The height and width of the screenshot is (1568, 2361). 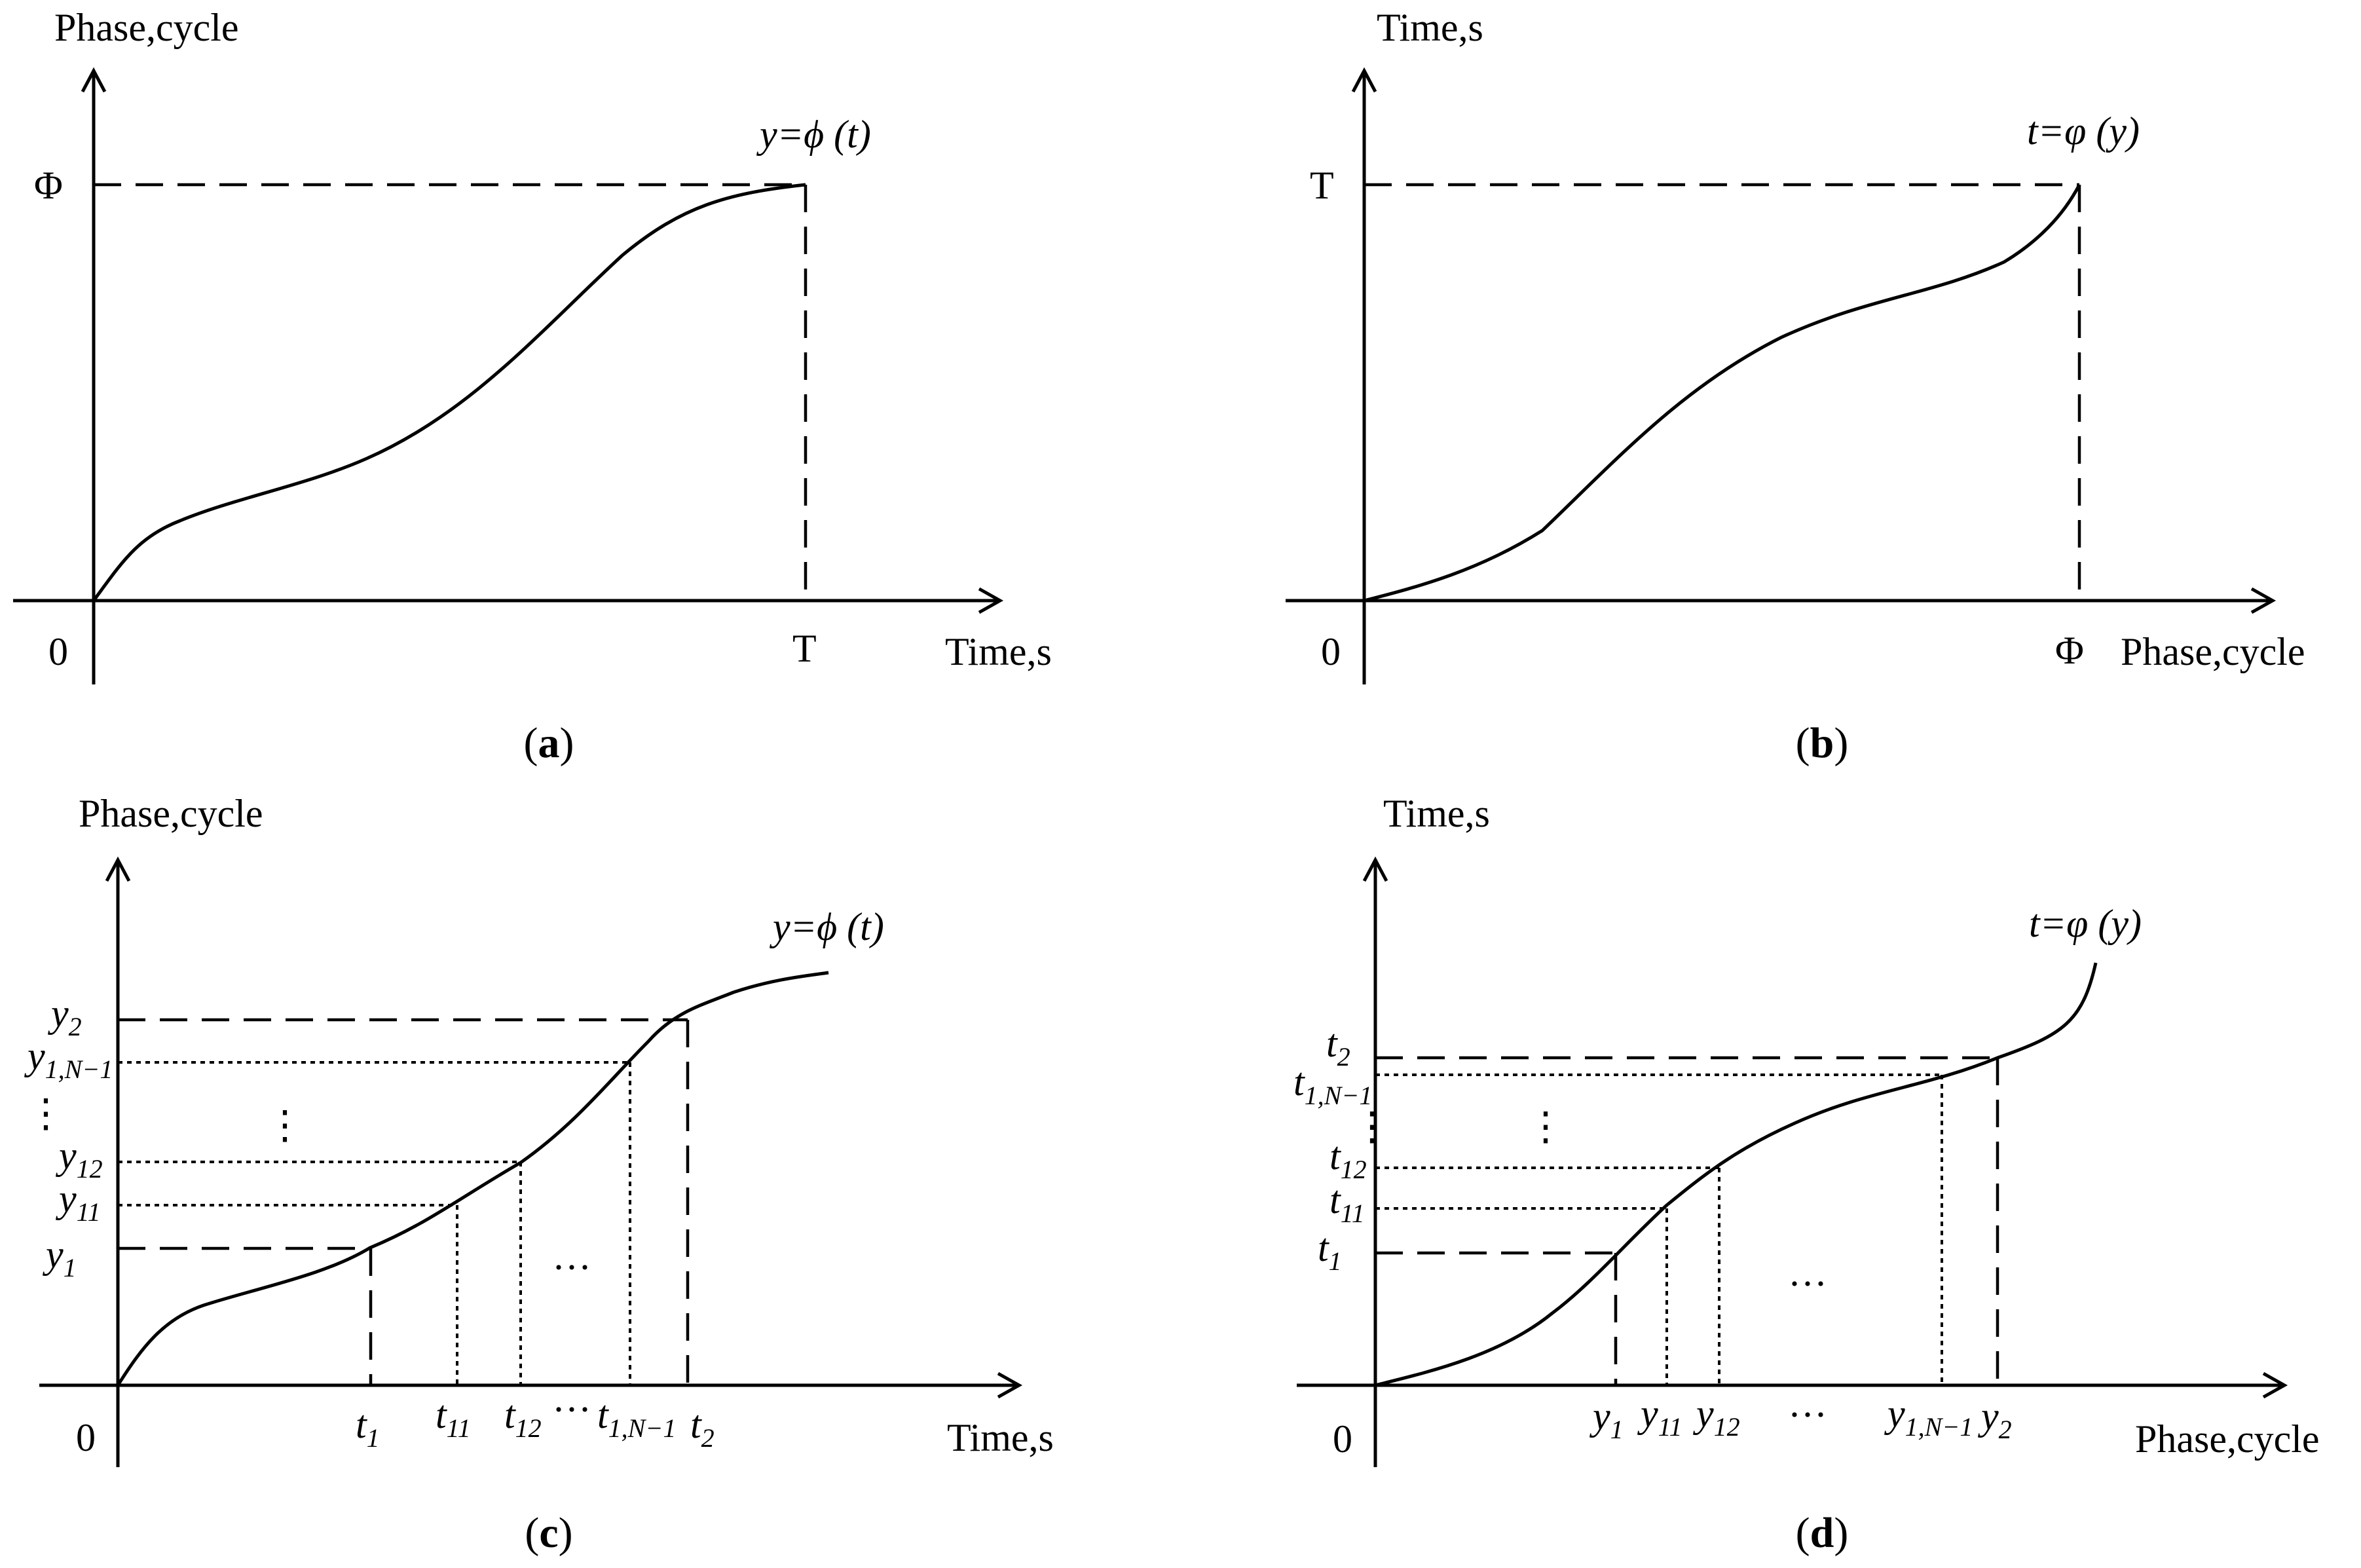 I want to click on y-tick-t2: t2, so click(x=1338, y=1047).